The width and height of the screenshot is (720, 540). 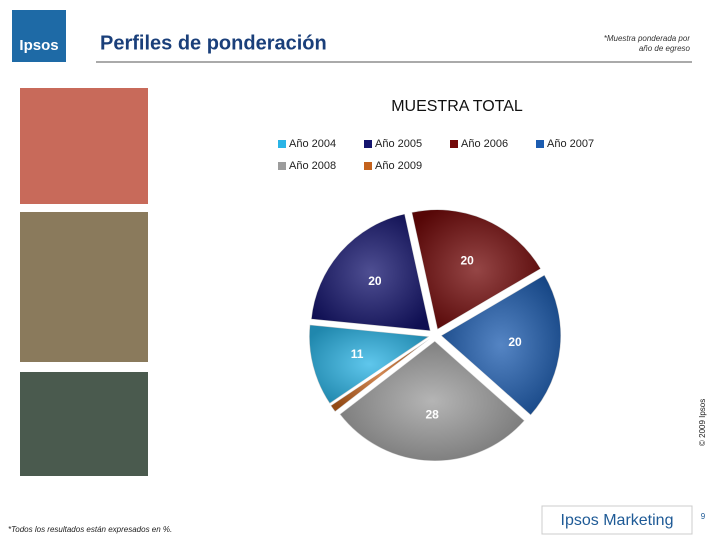 I want to click on data-label: 28, so click(x=433, y=415).